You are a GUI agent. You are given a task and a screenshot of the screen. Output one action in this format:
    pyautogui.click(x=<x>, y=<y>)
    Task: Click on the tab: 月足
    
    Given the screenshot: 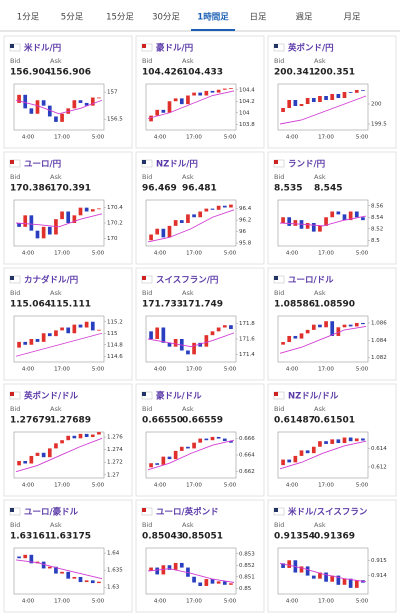 What is the action you would take?
    pyautogui.click(x=352, y=18)
    